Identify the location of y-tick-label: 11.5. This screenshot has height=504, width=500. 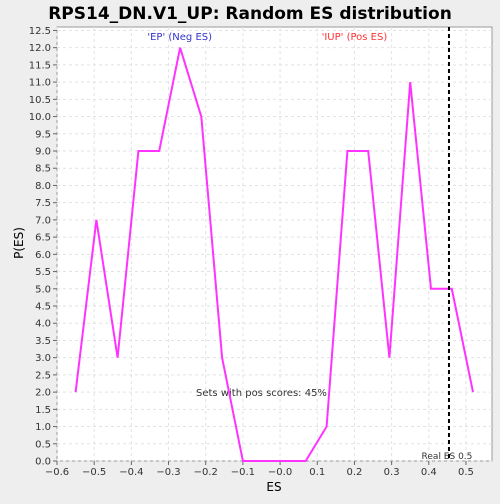
(40, 65).